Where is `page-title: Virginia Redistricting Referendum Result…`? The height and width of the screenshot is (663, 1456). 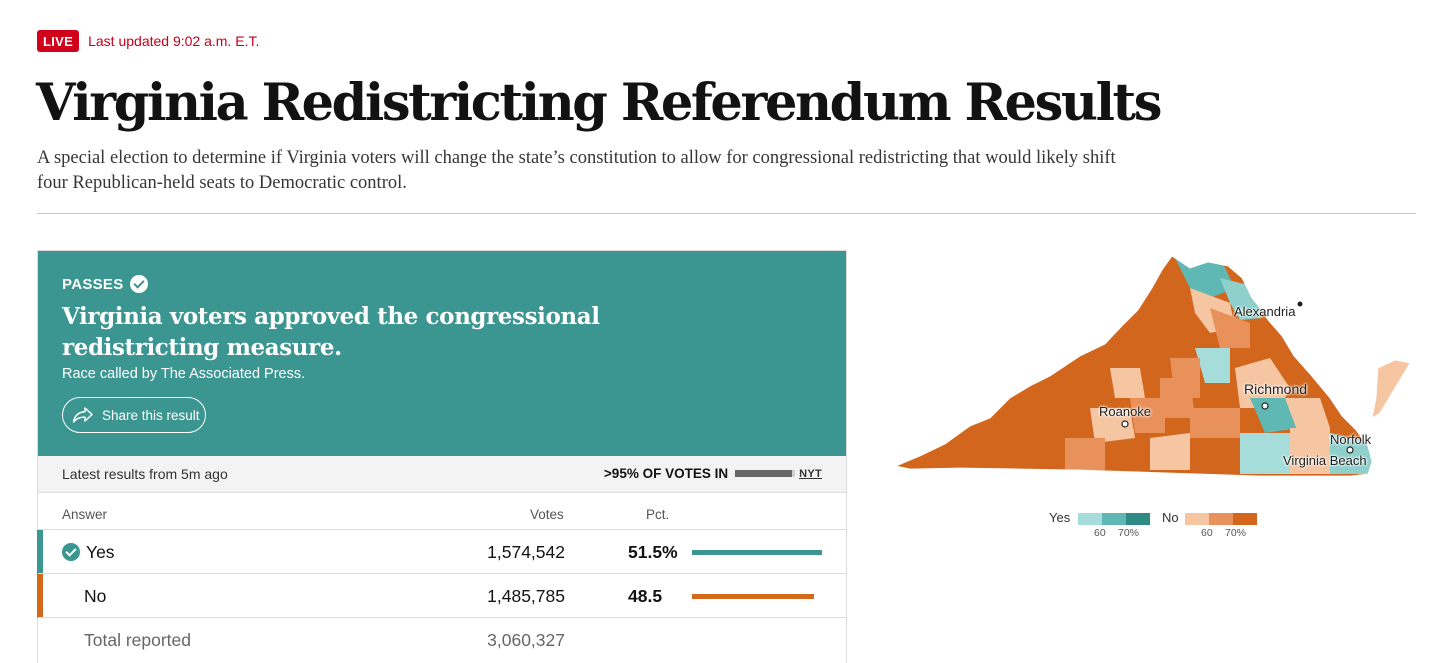
page-title: Virginia Redistricting Referendum Result… is located at coordinates (599, 103).